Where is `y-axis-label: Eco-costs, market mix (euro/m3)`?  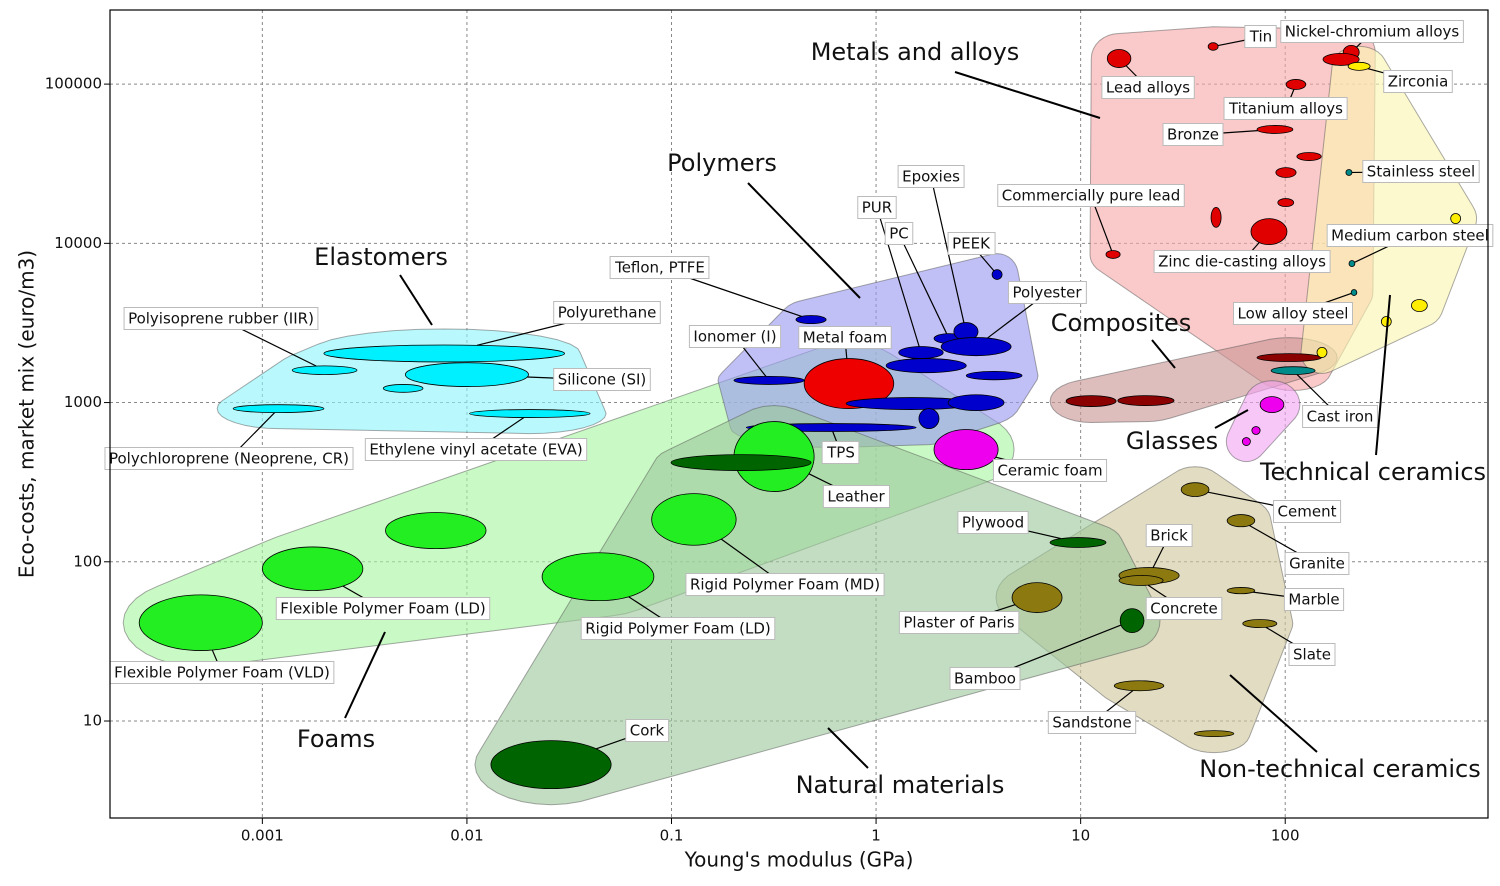
y-axis-label: Eco-costs, market mix (euro/m3) is located at coordinates (27, 414).